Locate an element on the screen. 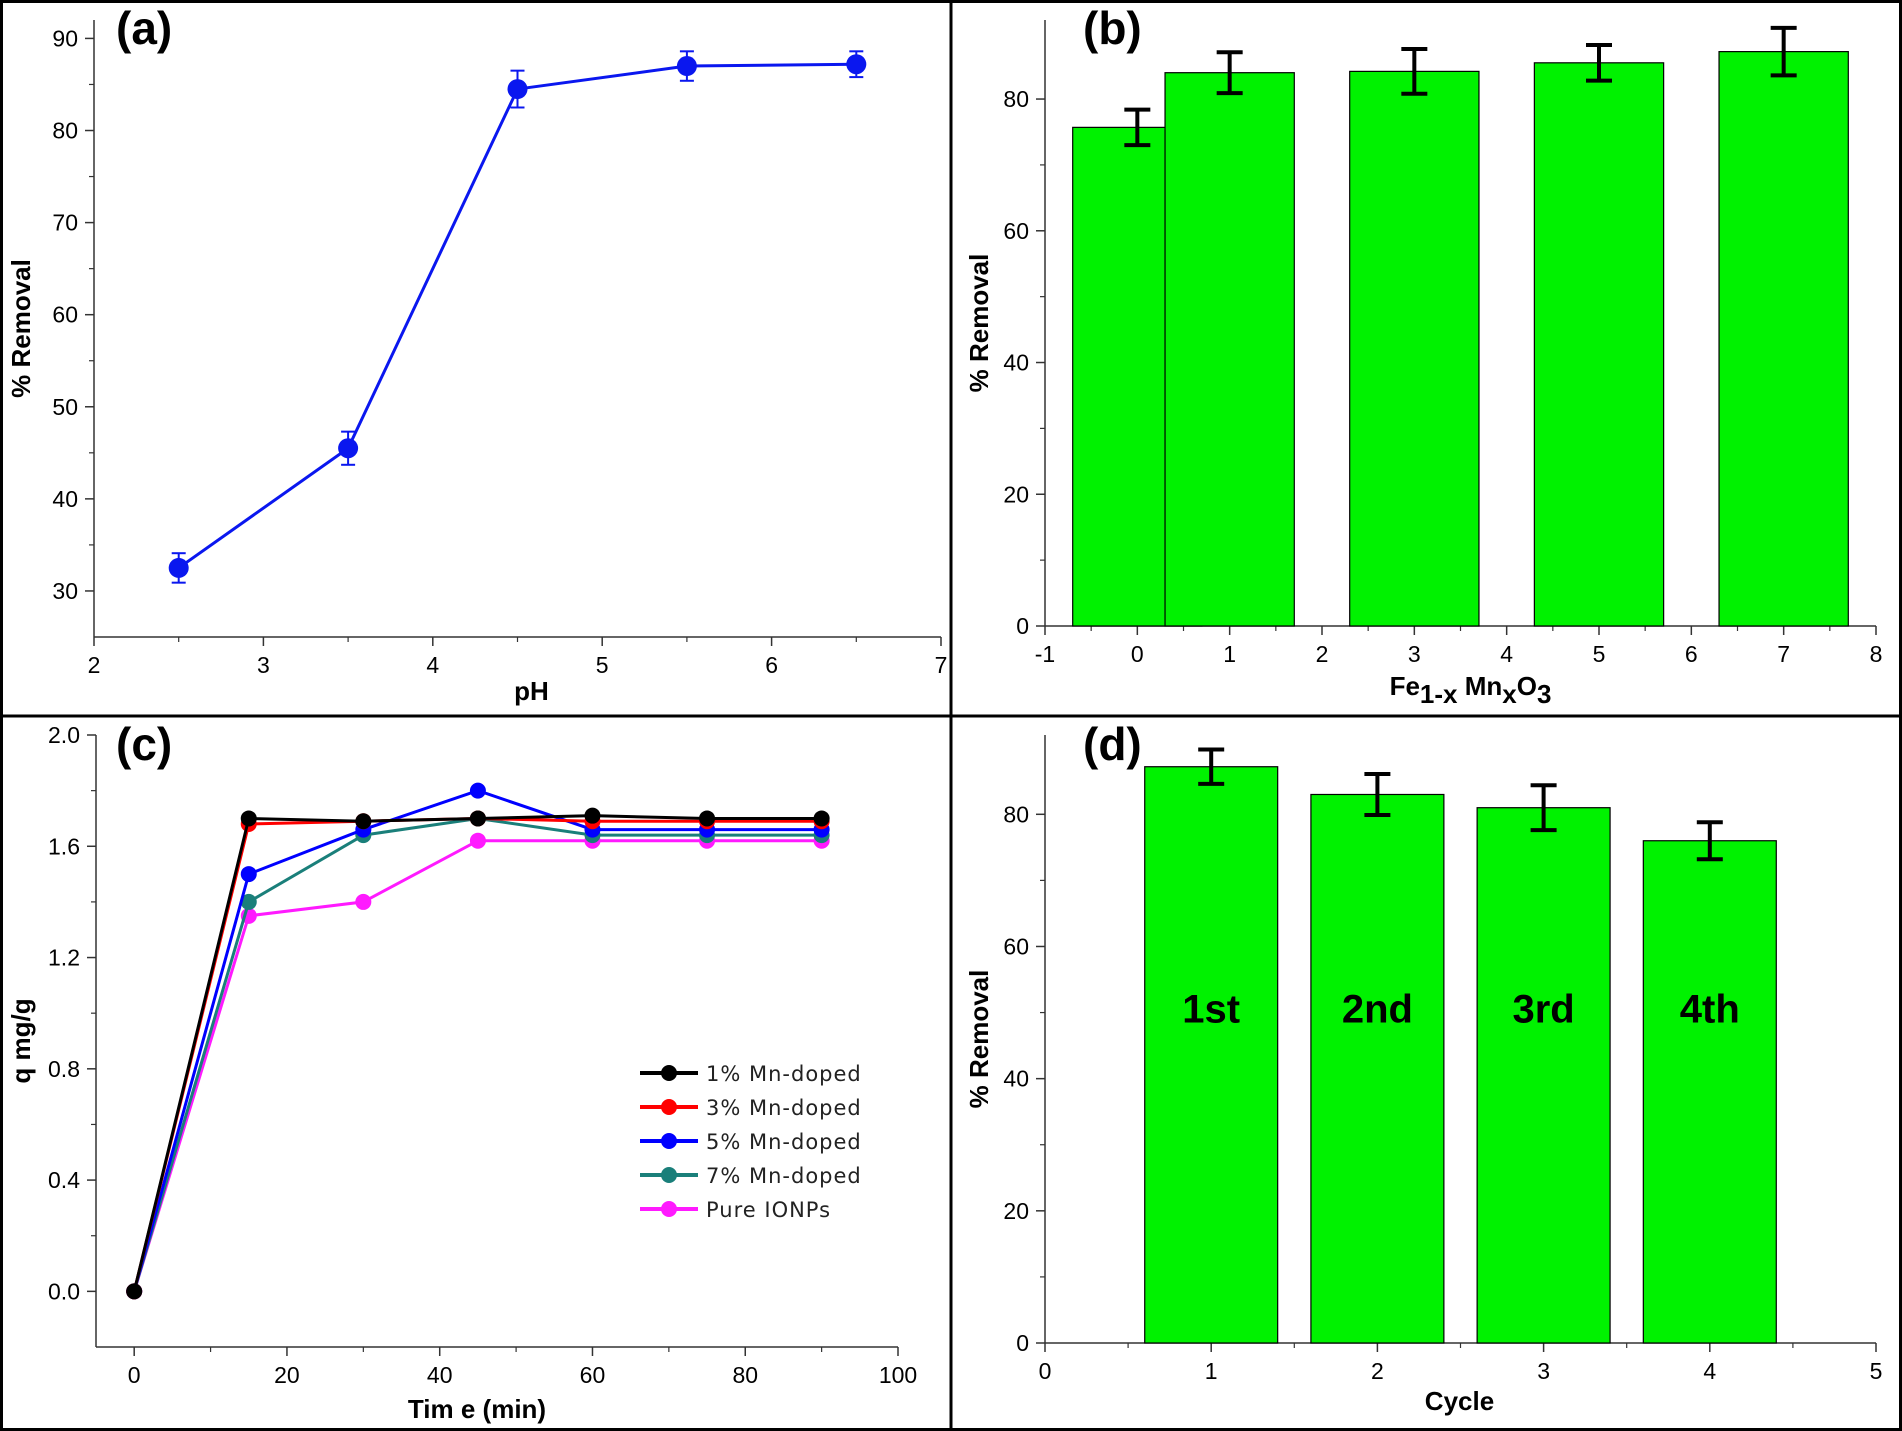 This screenshot has width=1902, height=1431. y-tick-label: 0.0 is located at coordinates (64, 1291).